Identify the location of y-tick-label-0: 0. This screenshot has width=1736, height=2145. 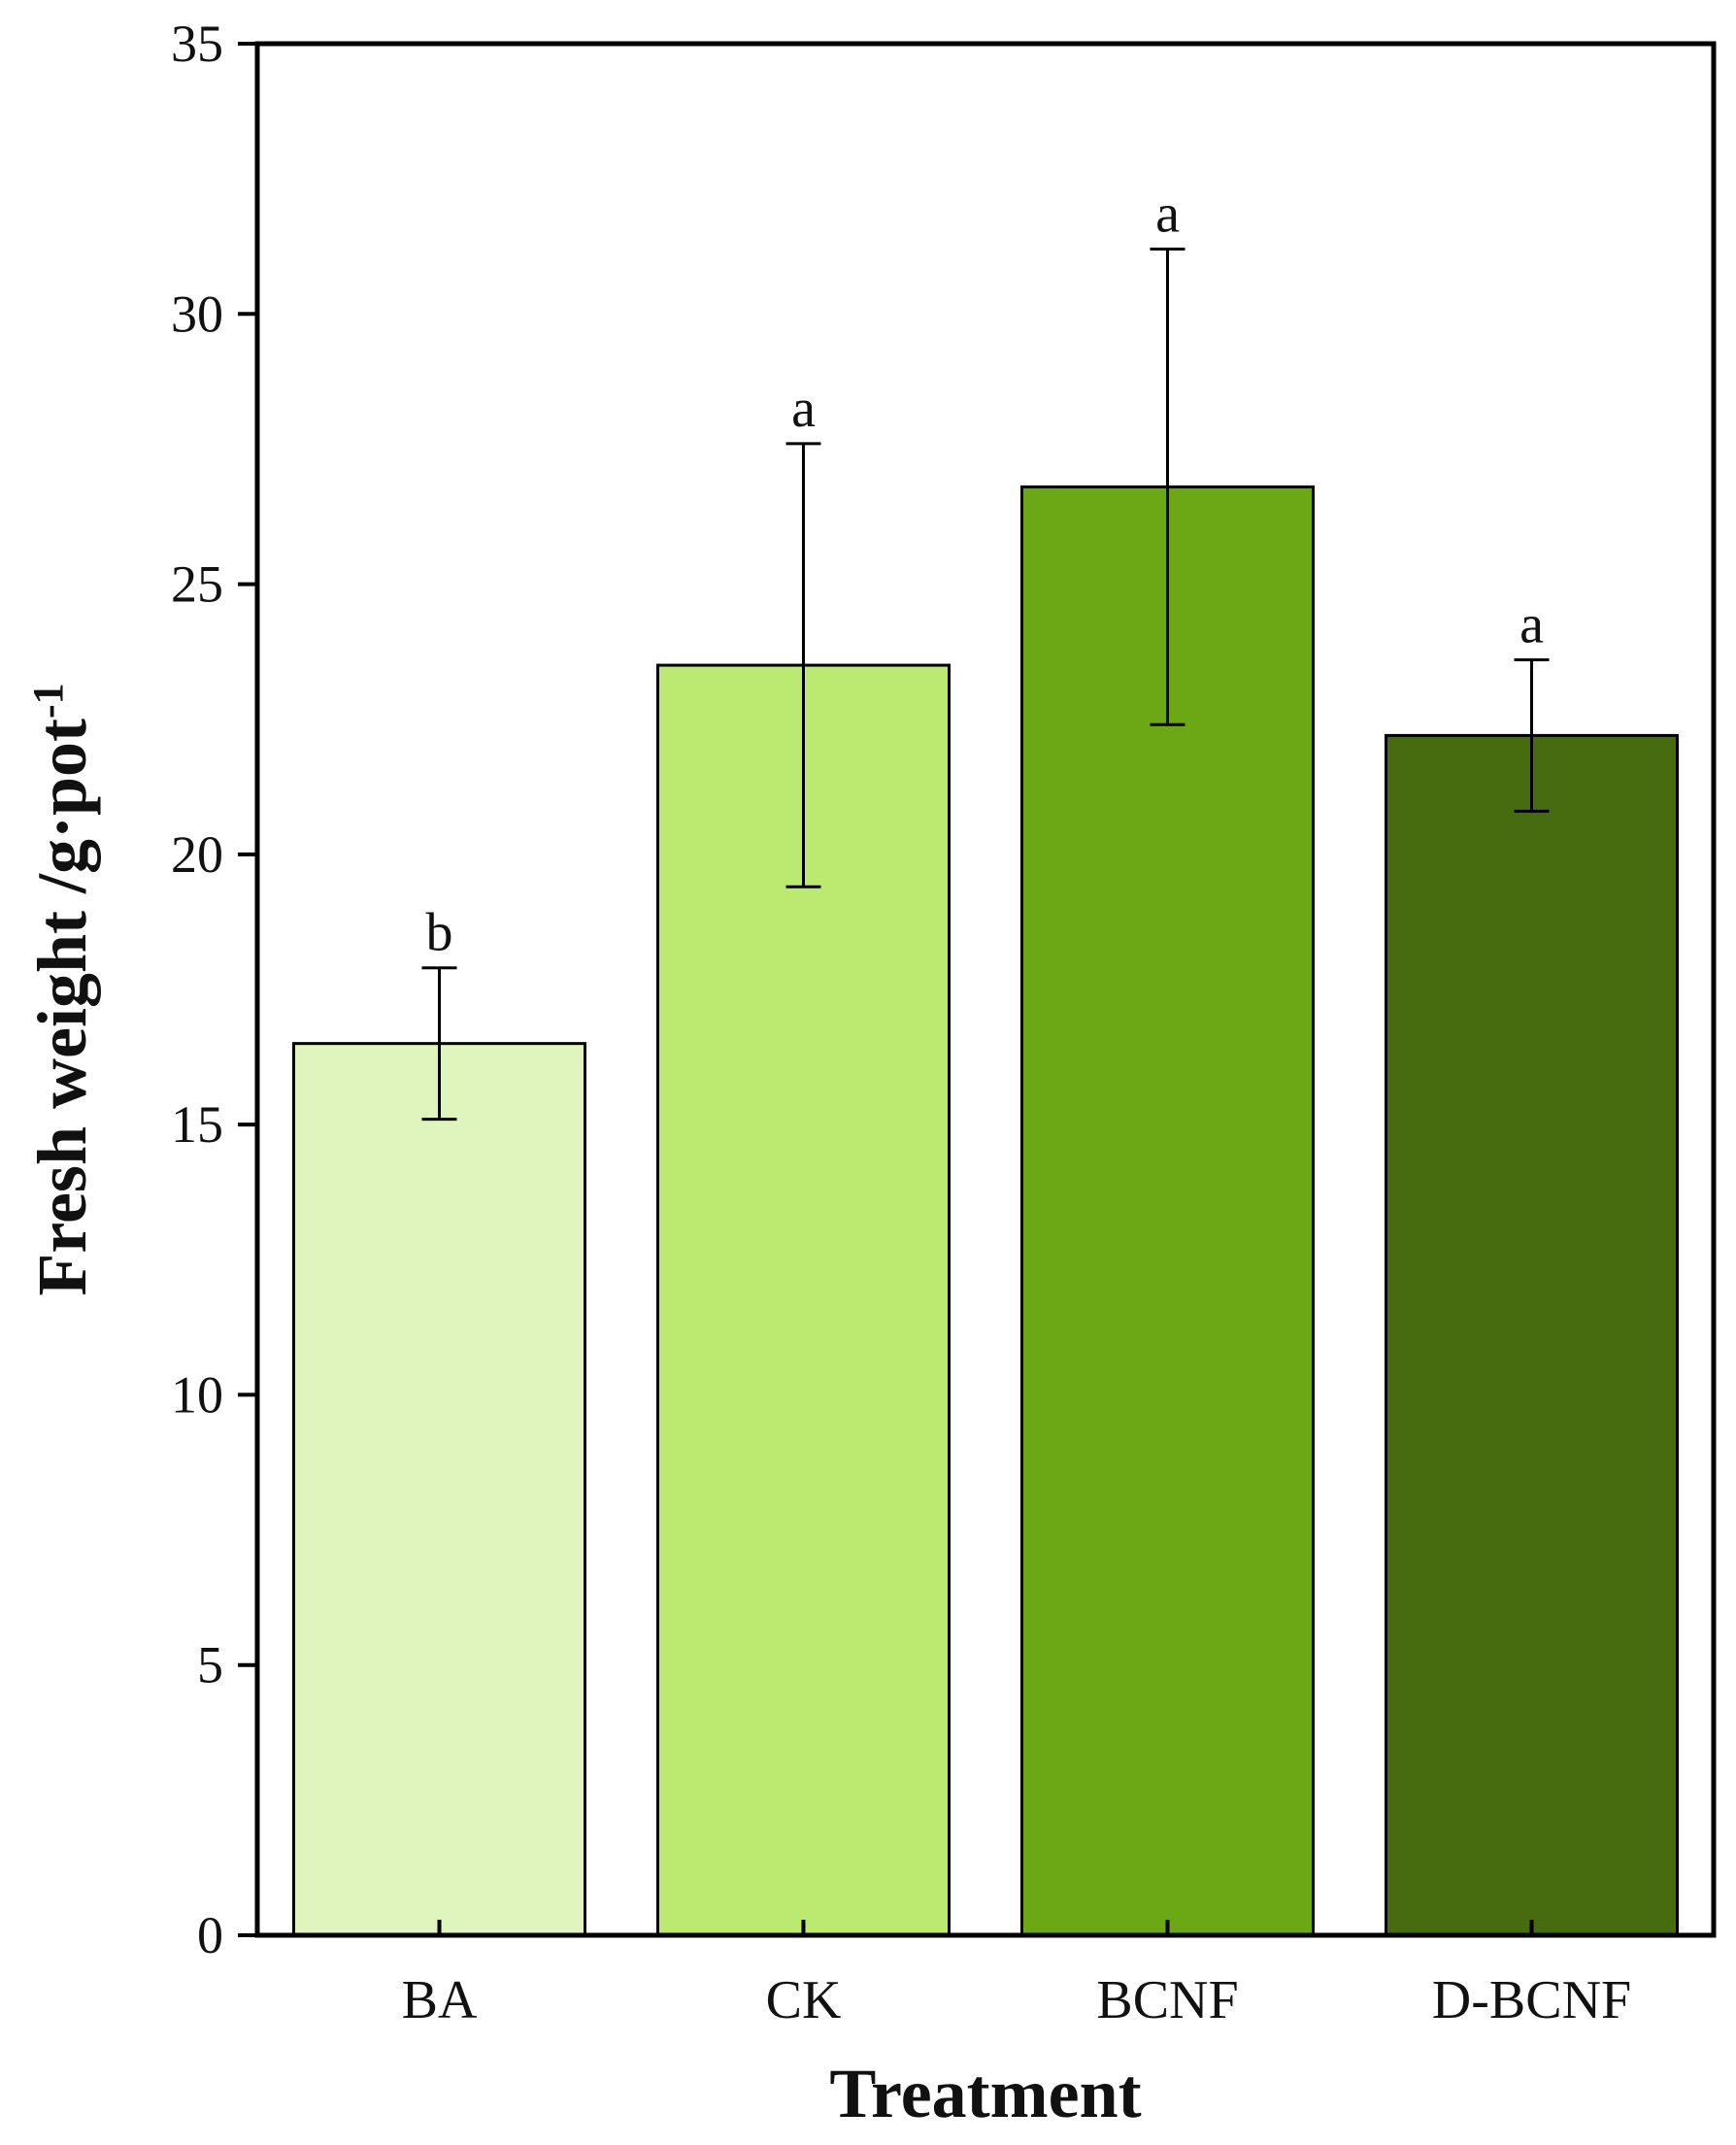
(210, 1935).